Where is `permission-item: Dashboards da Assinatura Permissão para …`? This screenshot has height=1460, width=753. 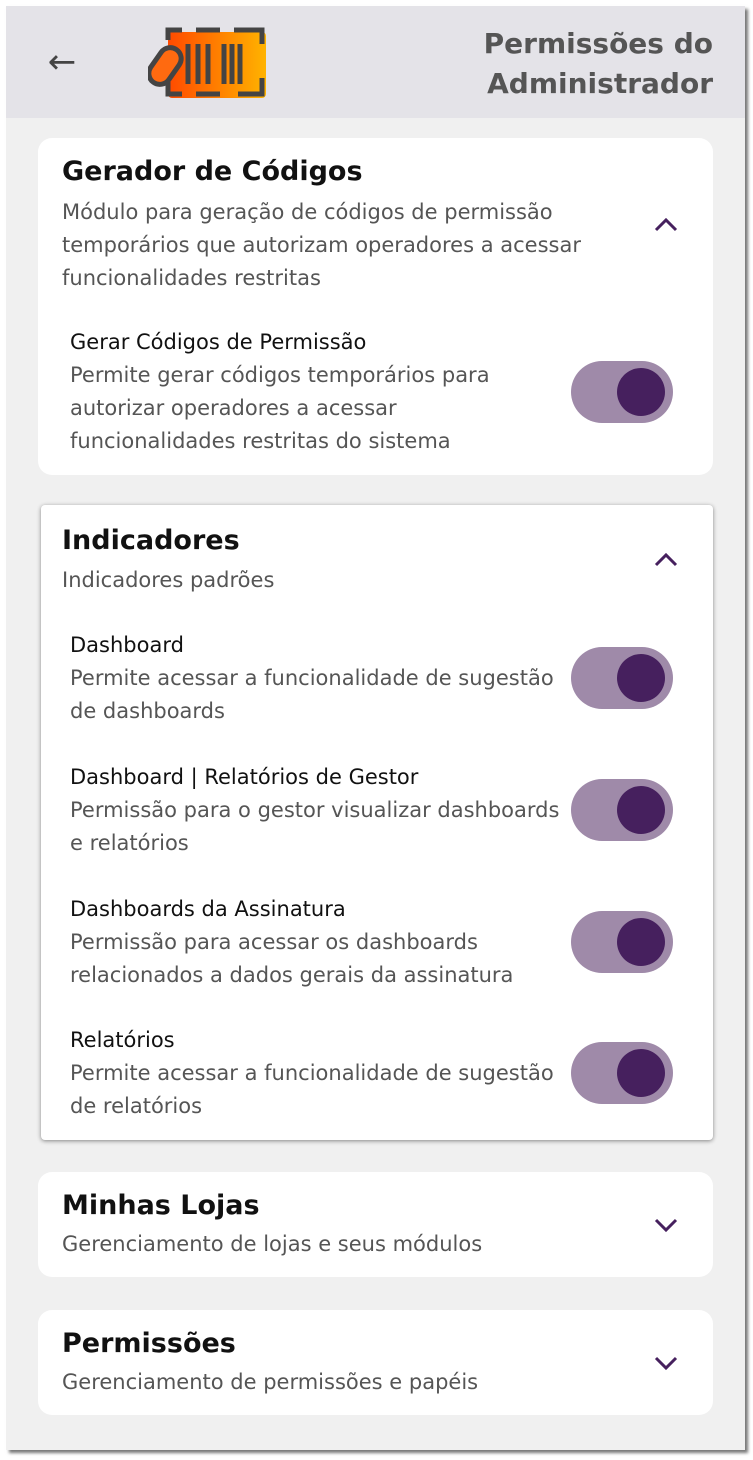
permission-item: Dashboards da Assinatura Permissão para … is located at coordinates (370, 942).